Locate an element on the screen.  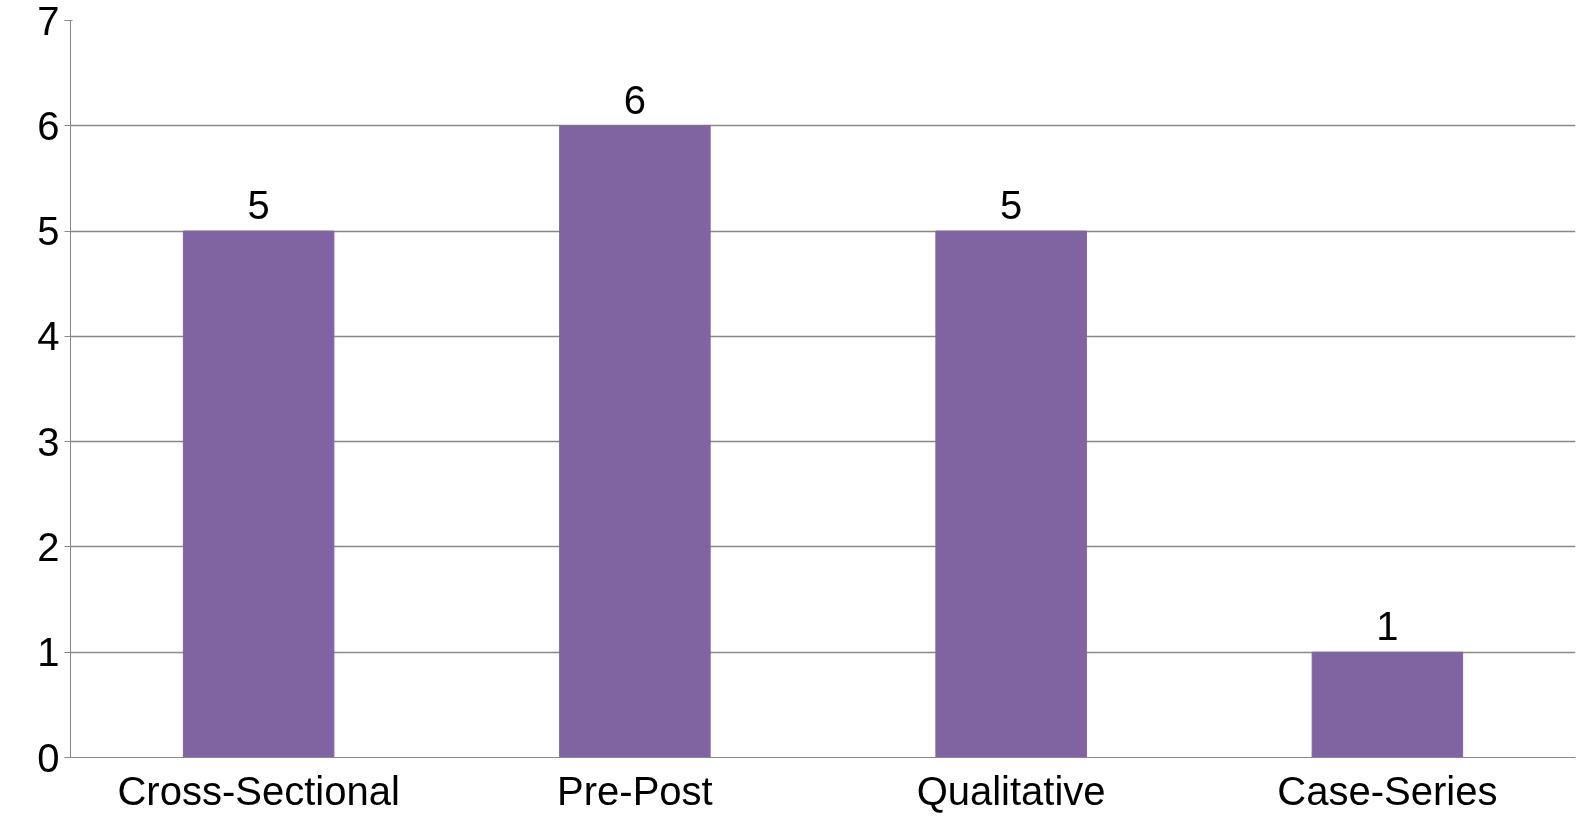
x-tick-label: Case-Series is located at coordinates (1387, 790).